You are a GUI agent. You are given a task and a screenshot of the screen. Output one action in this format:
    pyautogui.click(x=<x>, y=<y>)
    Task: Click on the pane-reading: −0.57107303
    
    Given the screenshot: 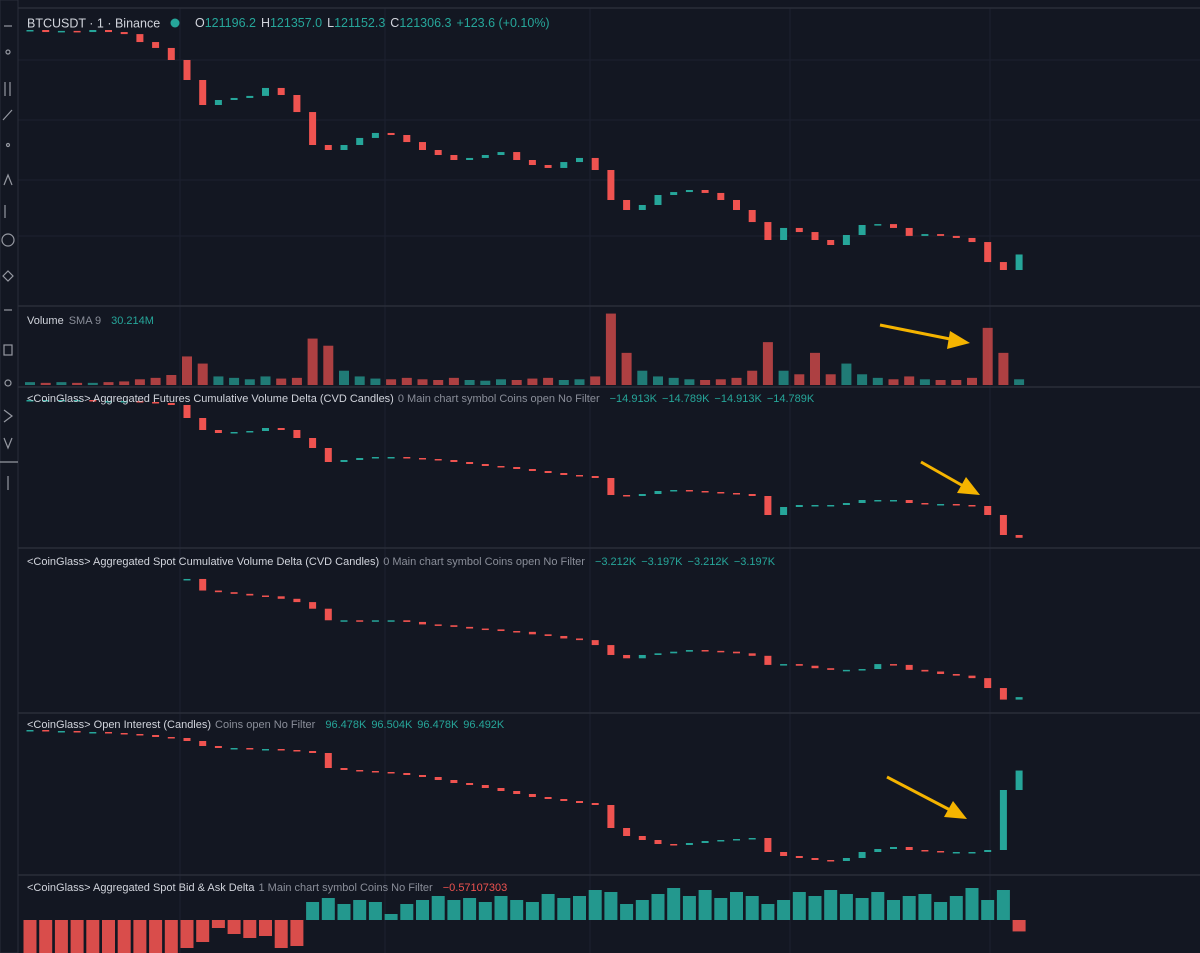 What is the action you would take?
    pyautogui.click(x=475, y=888)
    